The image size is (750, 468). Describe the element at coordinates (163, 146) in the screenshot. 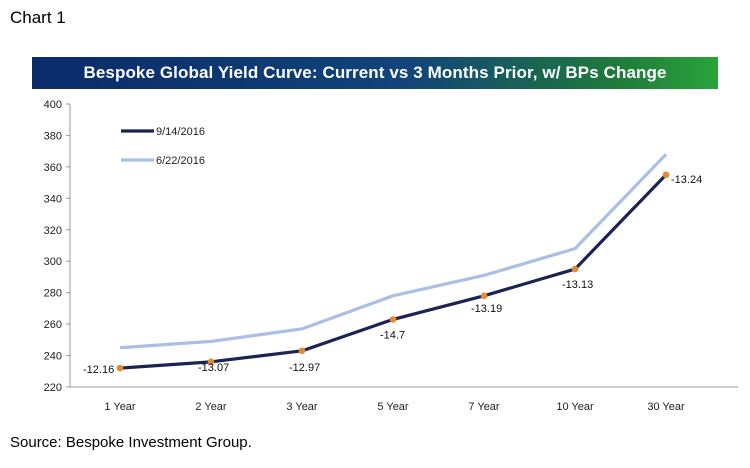

I see `chart-legend: 9/14/2016 6/22/2016` at that location.